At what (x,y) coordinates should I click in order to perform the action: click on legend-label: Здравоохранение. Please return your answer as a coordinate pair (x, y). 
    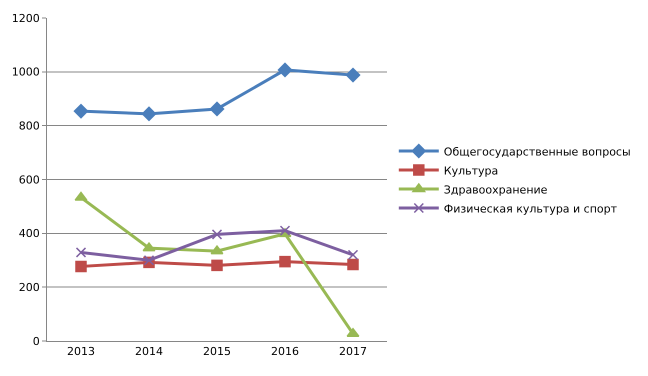
    Looking at the image, I should click on (496, 189).